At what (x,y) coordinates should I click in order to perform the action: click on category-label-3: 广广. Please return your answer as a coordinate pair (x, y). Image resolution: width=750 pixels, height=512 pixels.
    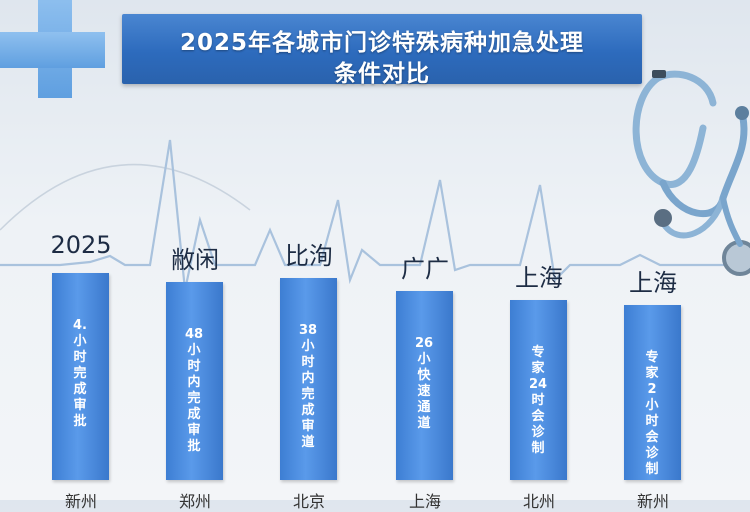
    Looking at the image, I should click on (425, 269).